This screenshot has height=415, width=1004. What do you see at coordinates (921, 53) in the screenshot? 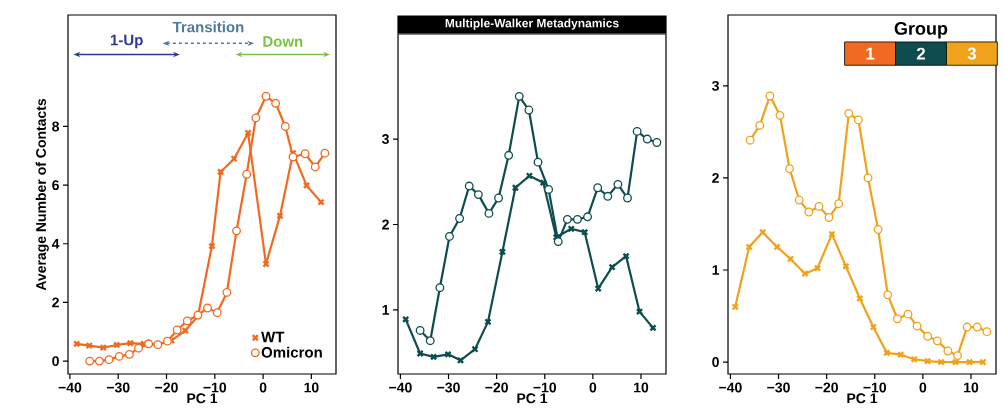
I see `annotation: 2` at bounding box center [921, 53].